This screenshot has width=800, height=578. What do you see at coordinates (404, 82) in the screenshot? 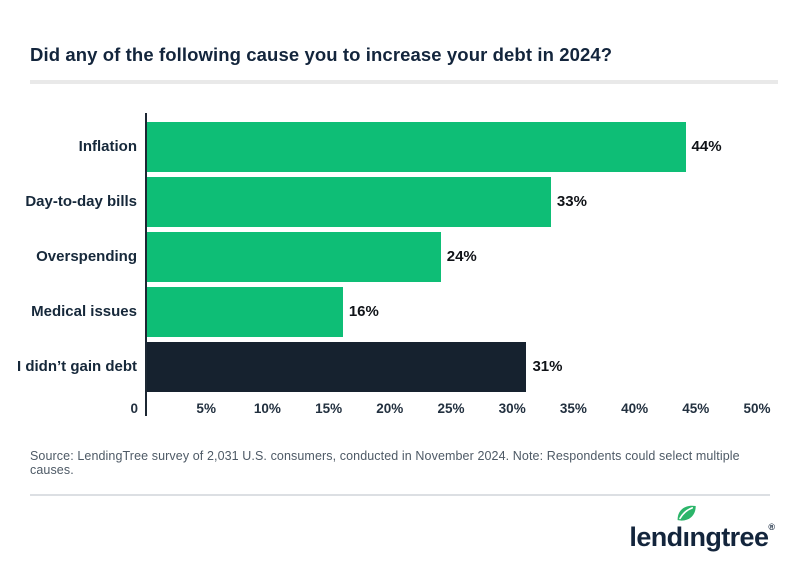
I see `top-divider` at bounding box center [404, 82].